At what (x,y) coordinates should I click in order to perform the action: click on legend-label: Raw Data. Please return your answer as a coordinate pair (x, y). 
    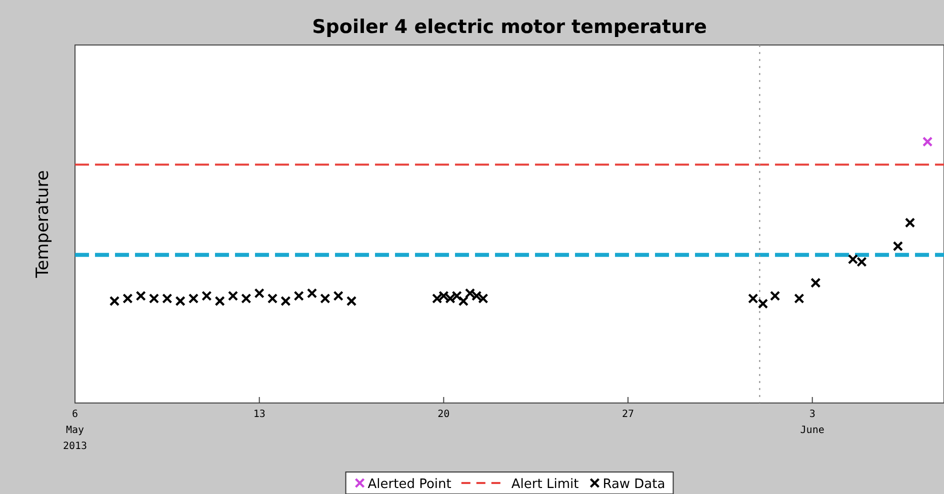
    Looking at the image, I should click on (634, 484).